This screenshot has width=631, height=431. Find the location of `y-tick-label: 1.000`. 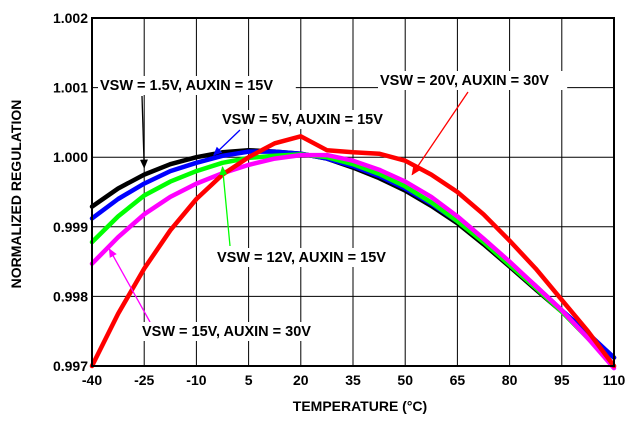

y-tick-label: 1.000 is located at coordinates (70, 157).